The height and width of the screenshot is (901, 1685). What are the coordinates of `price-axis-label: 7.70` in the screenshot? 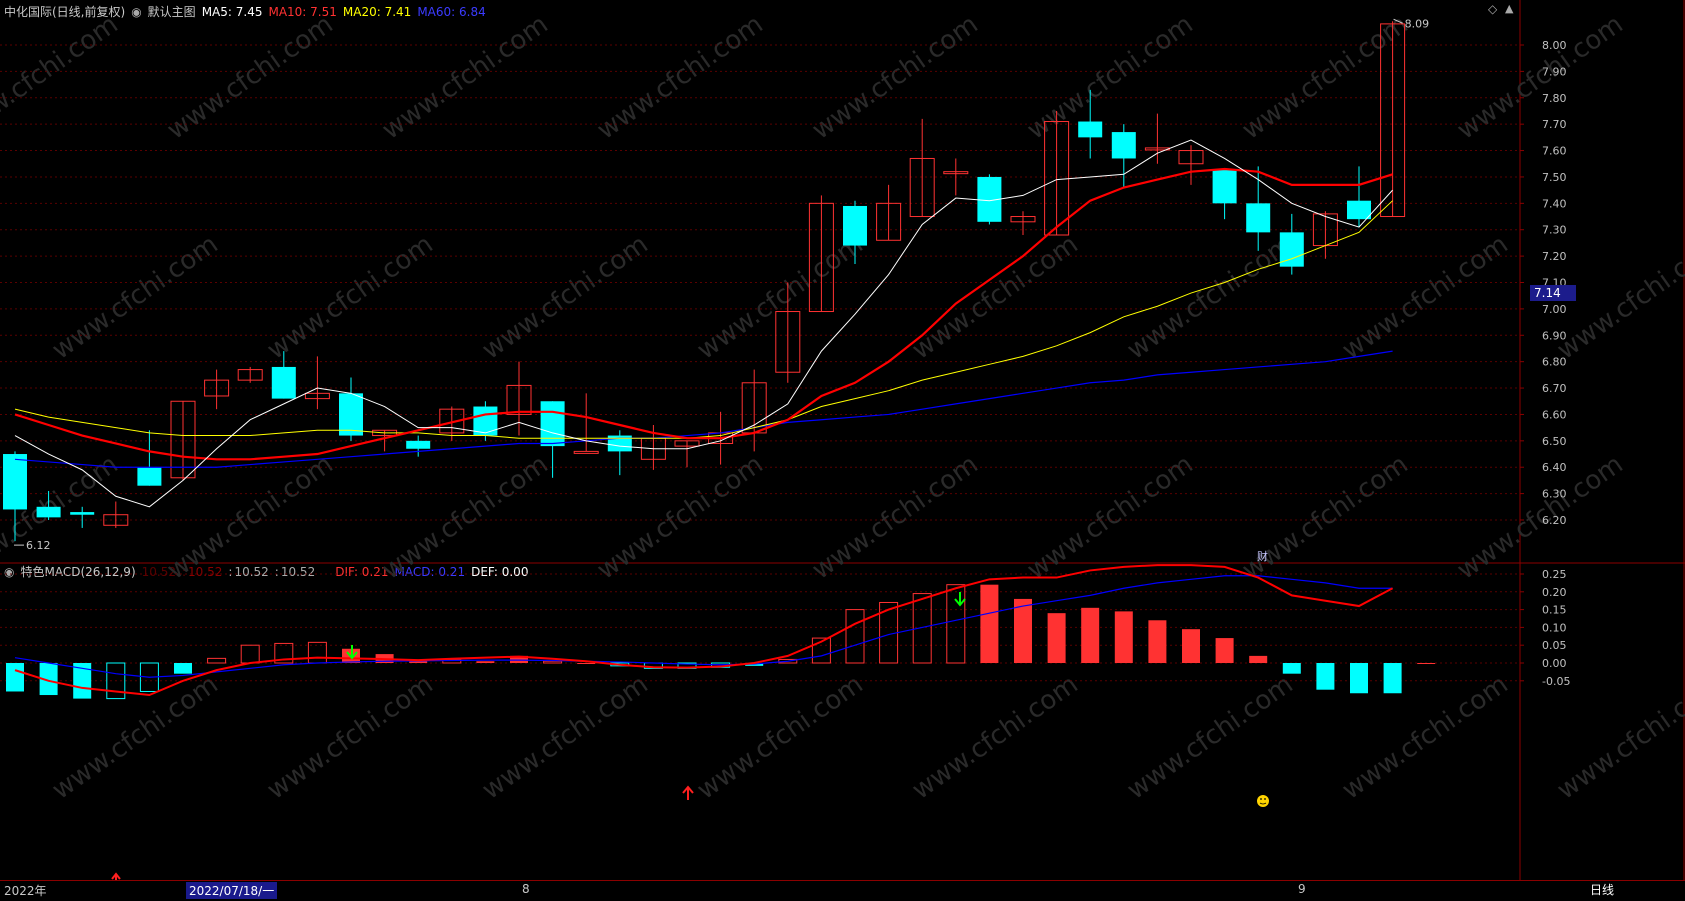 It's located at (1554, 124).